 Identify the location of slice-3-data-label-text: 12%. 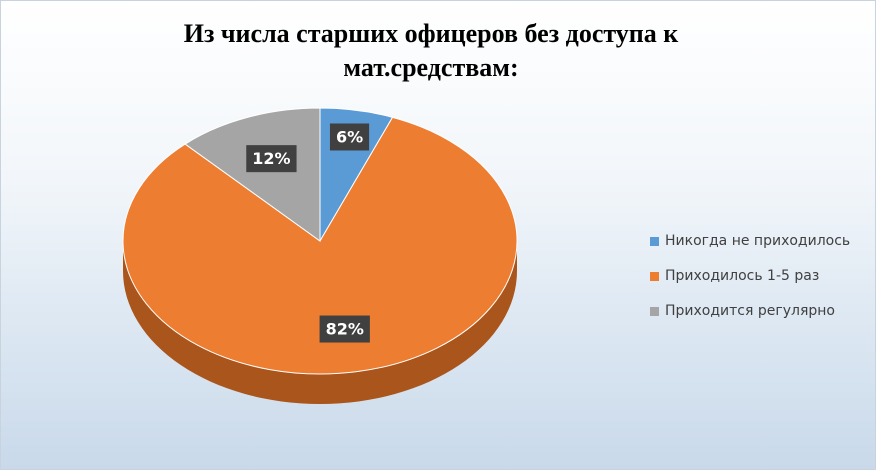
(271, 158).